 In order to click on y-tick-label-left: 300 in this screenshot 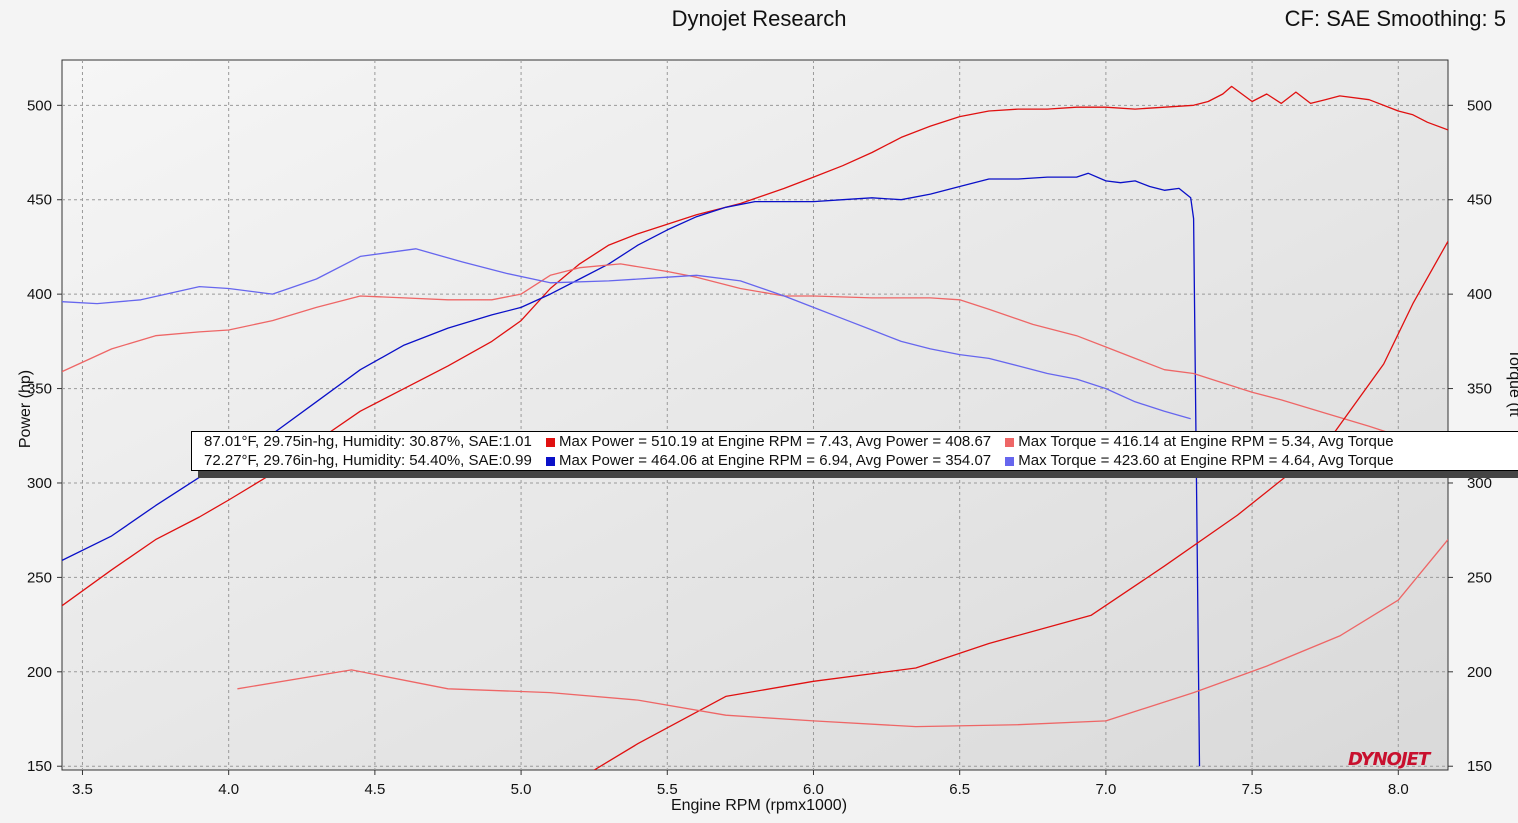, I will do `click(39, 483)`.